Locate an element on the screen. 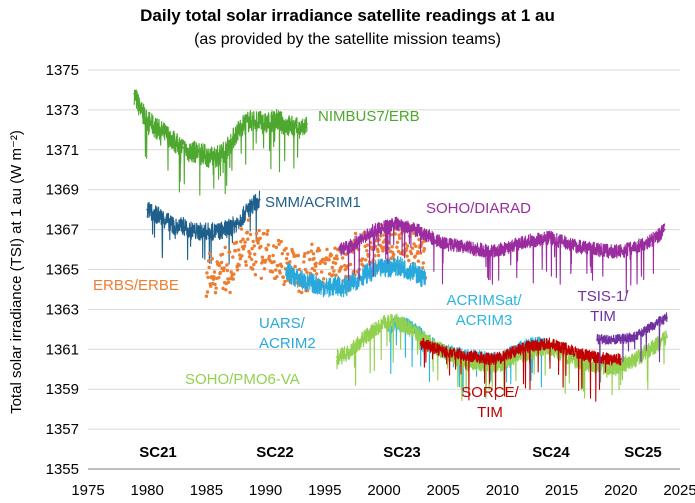  series-line is located at coordinates (521, 369).